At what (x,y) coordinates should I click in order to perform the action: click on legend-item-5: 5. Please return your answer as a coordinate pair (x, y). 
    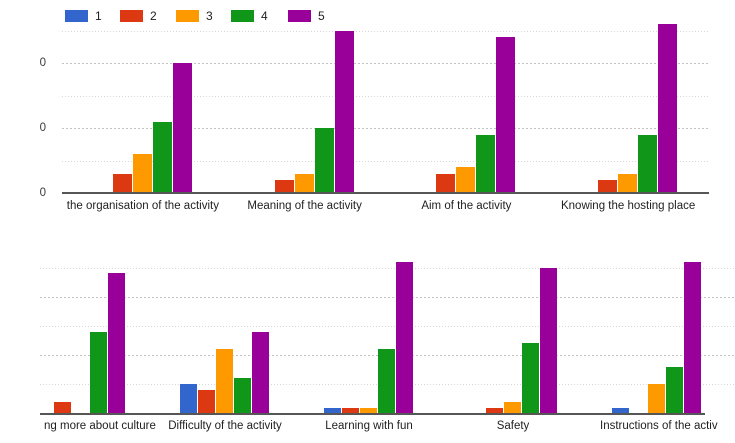
    Looking at the image, I should click on (306, 16).